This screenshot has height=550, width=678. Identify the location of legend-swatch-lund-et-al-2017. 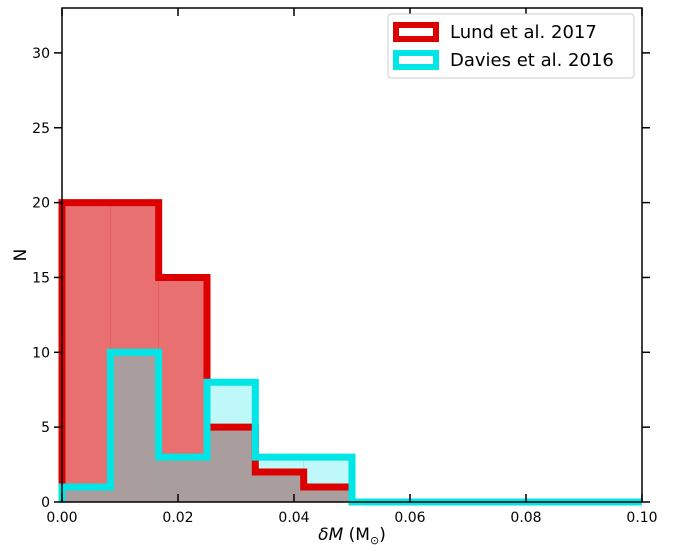
(416, 32).